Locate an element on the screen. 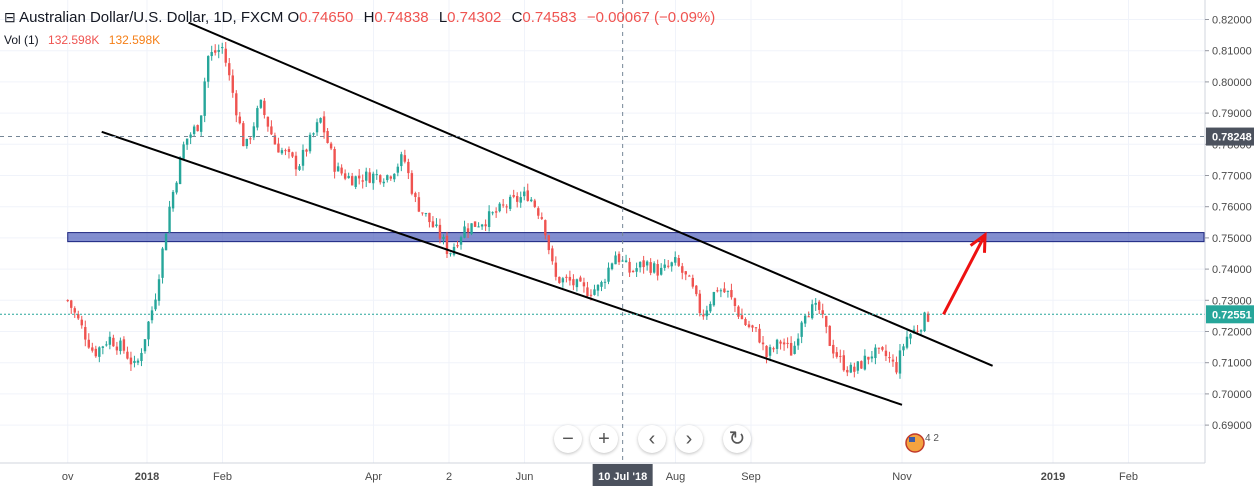  x-tick-label: Jun is located at coordinates (525, 477).